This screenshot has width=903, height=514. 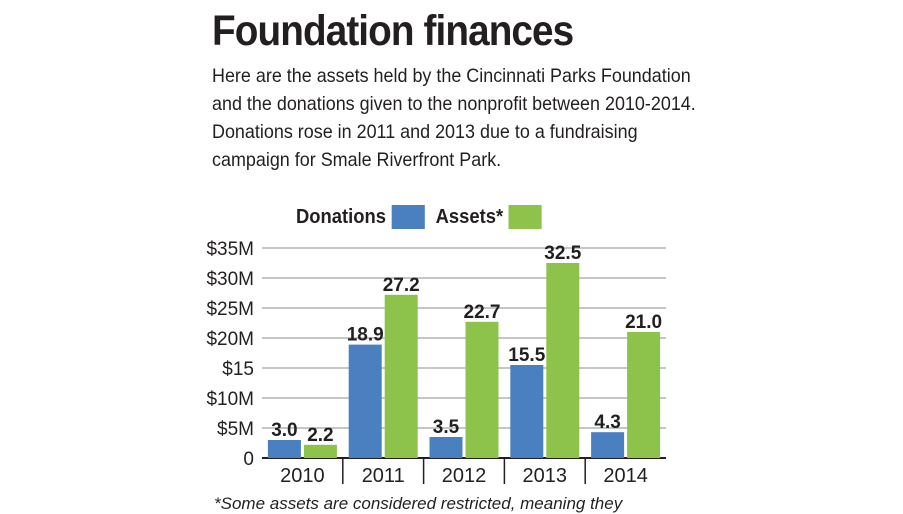 I want to click on y-tick-label: $20M, so click(x=230, y=339).